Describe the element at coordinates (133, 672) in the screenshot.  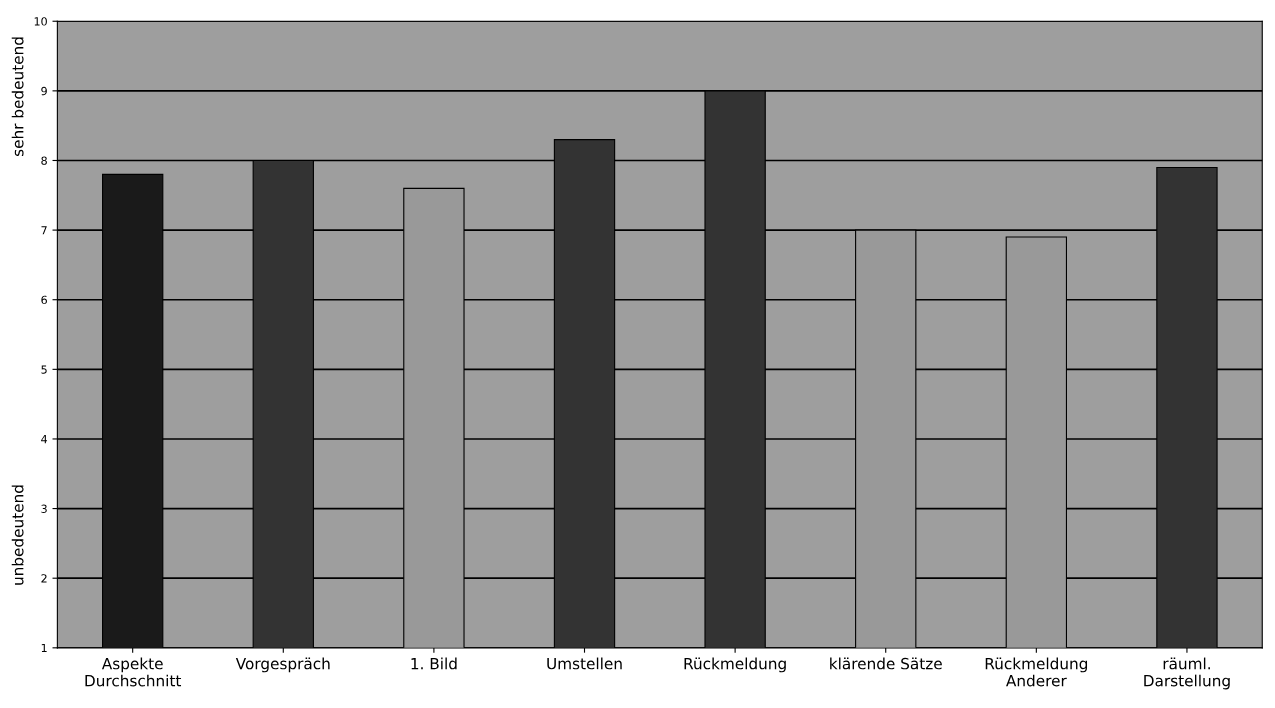
I see `x-tick-label: Aspekte Durchschnitt` at that location.